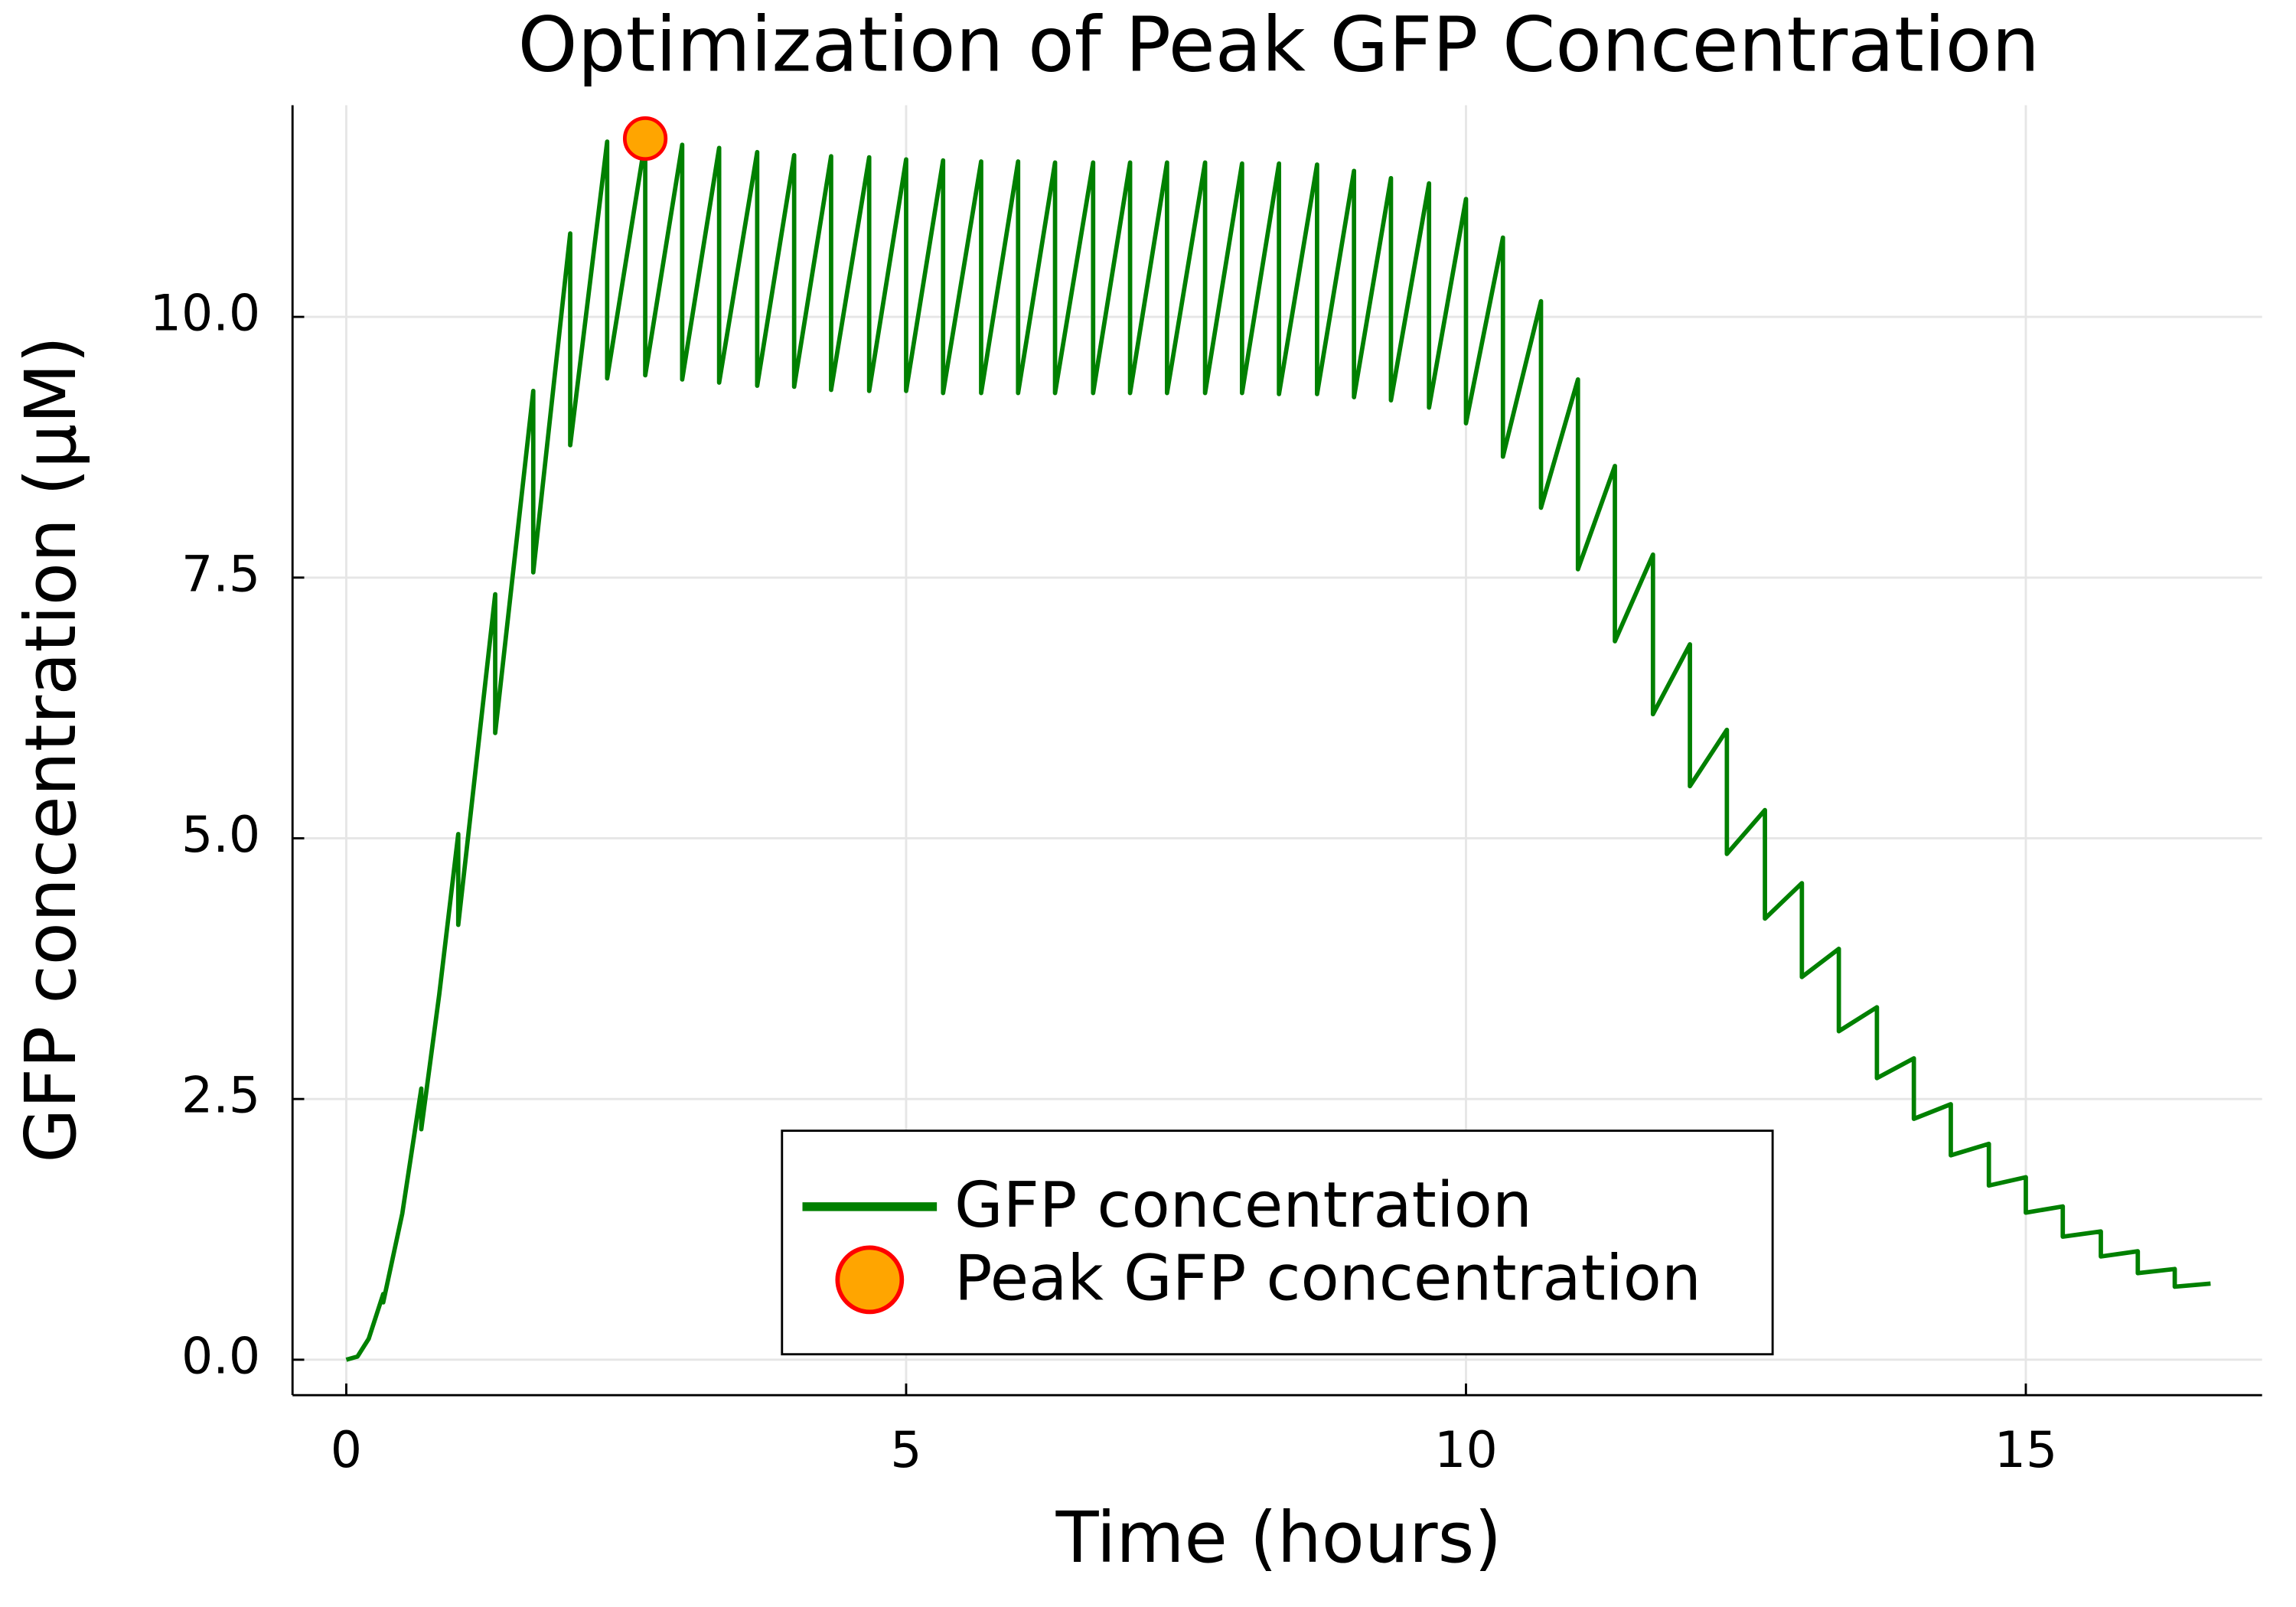 This screenshot has height=1607, width=2296. I want to click on x-tick-label: 5, so click(905, 1450).